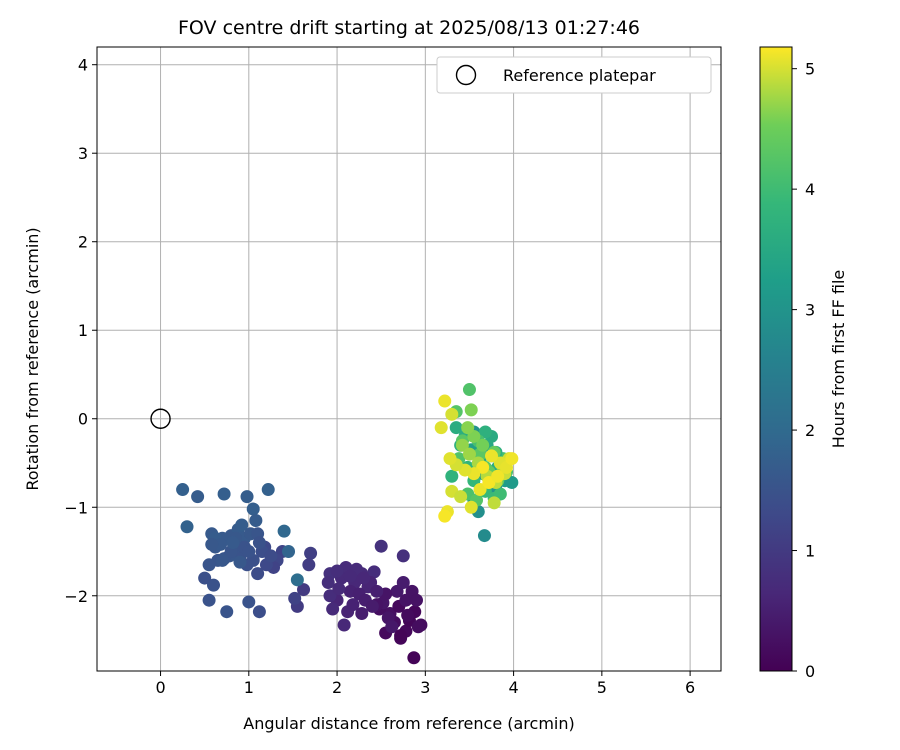 Image resolution: width=900 pixels, height=750 pixels. I want to click on y-tick-label: 1, so click(83, 330).